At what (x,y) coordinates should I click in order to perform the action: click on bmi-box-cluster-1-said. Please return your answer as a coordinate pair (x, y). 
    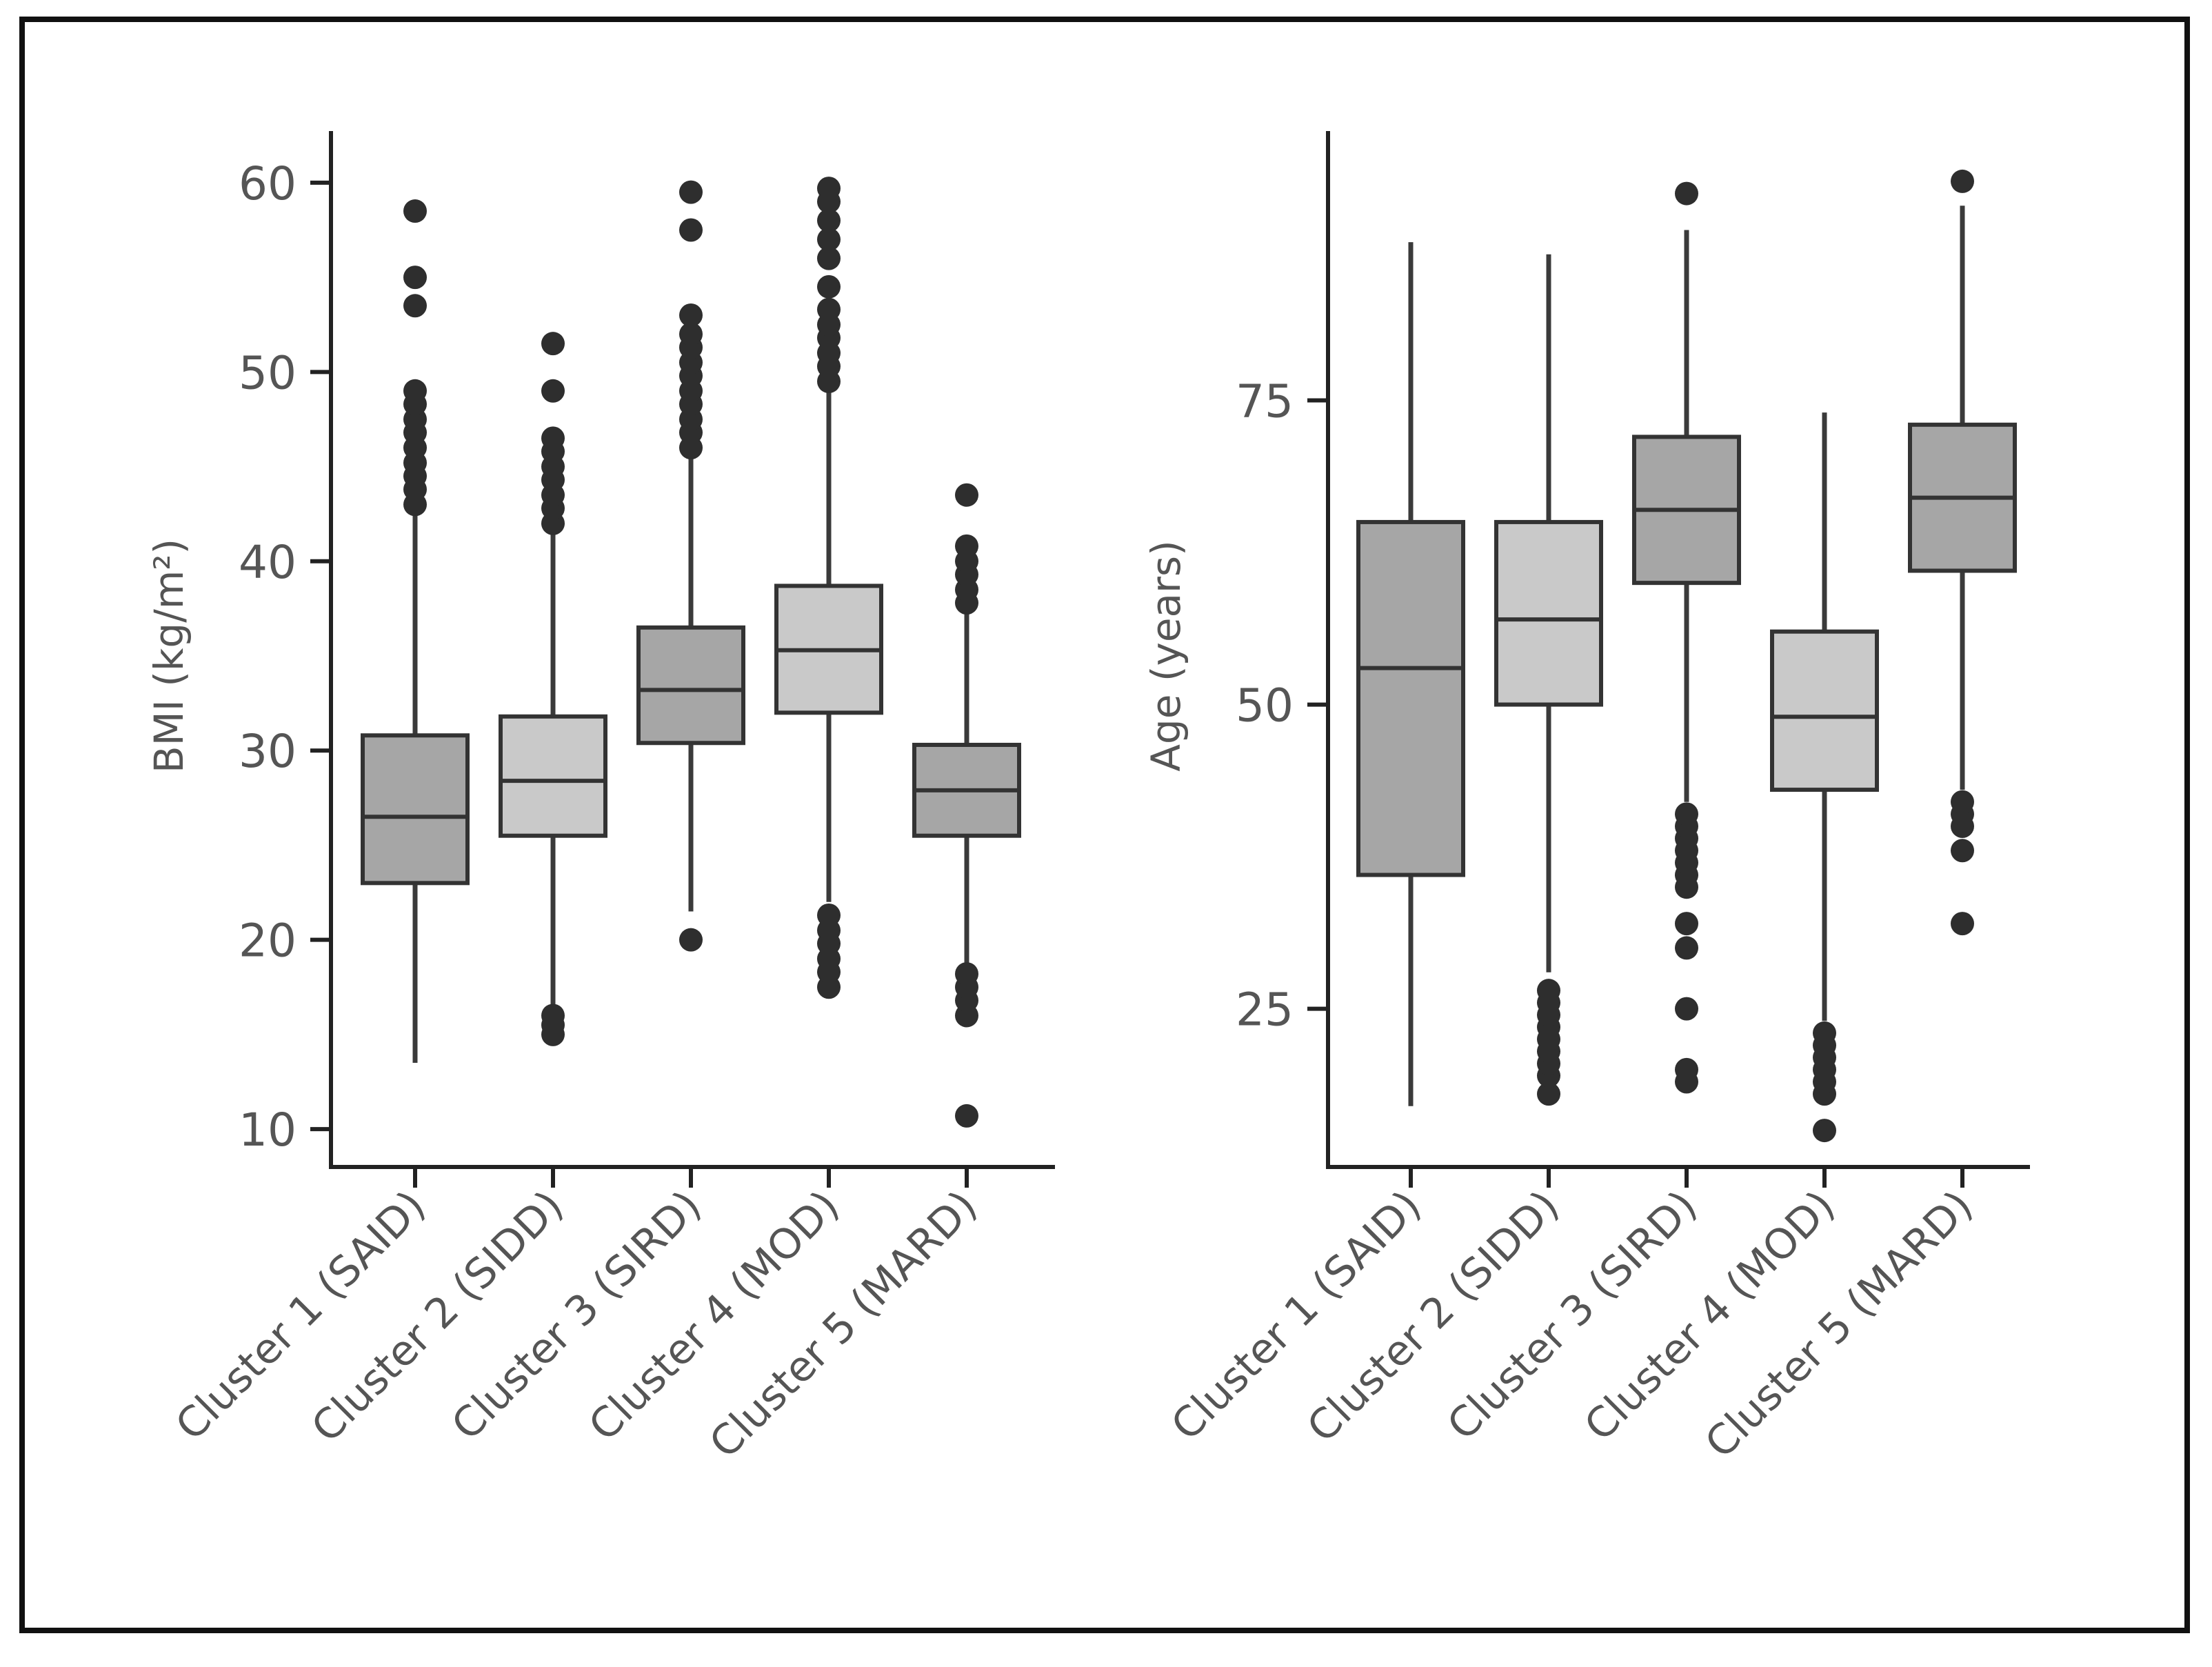
    Looking at the image, I should click on (415, 631).